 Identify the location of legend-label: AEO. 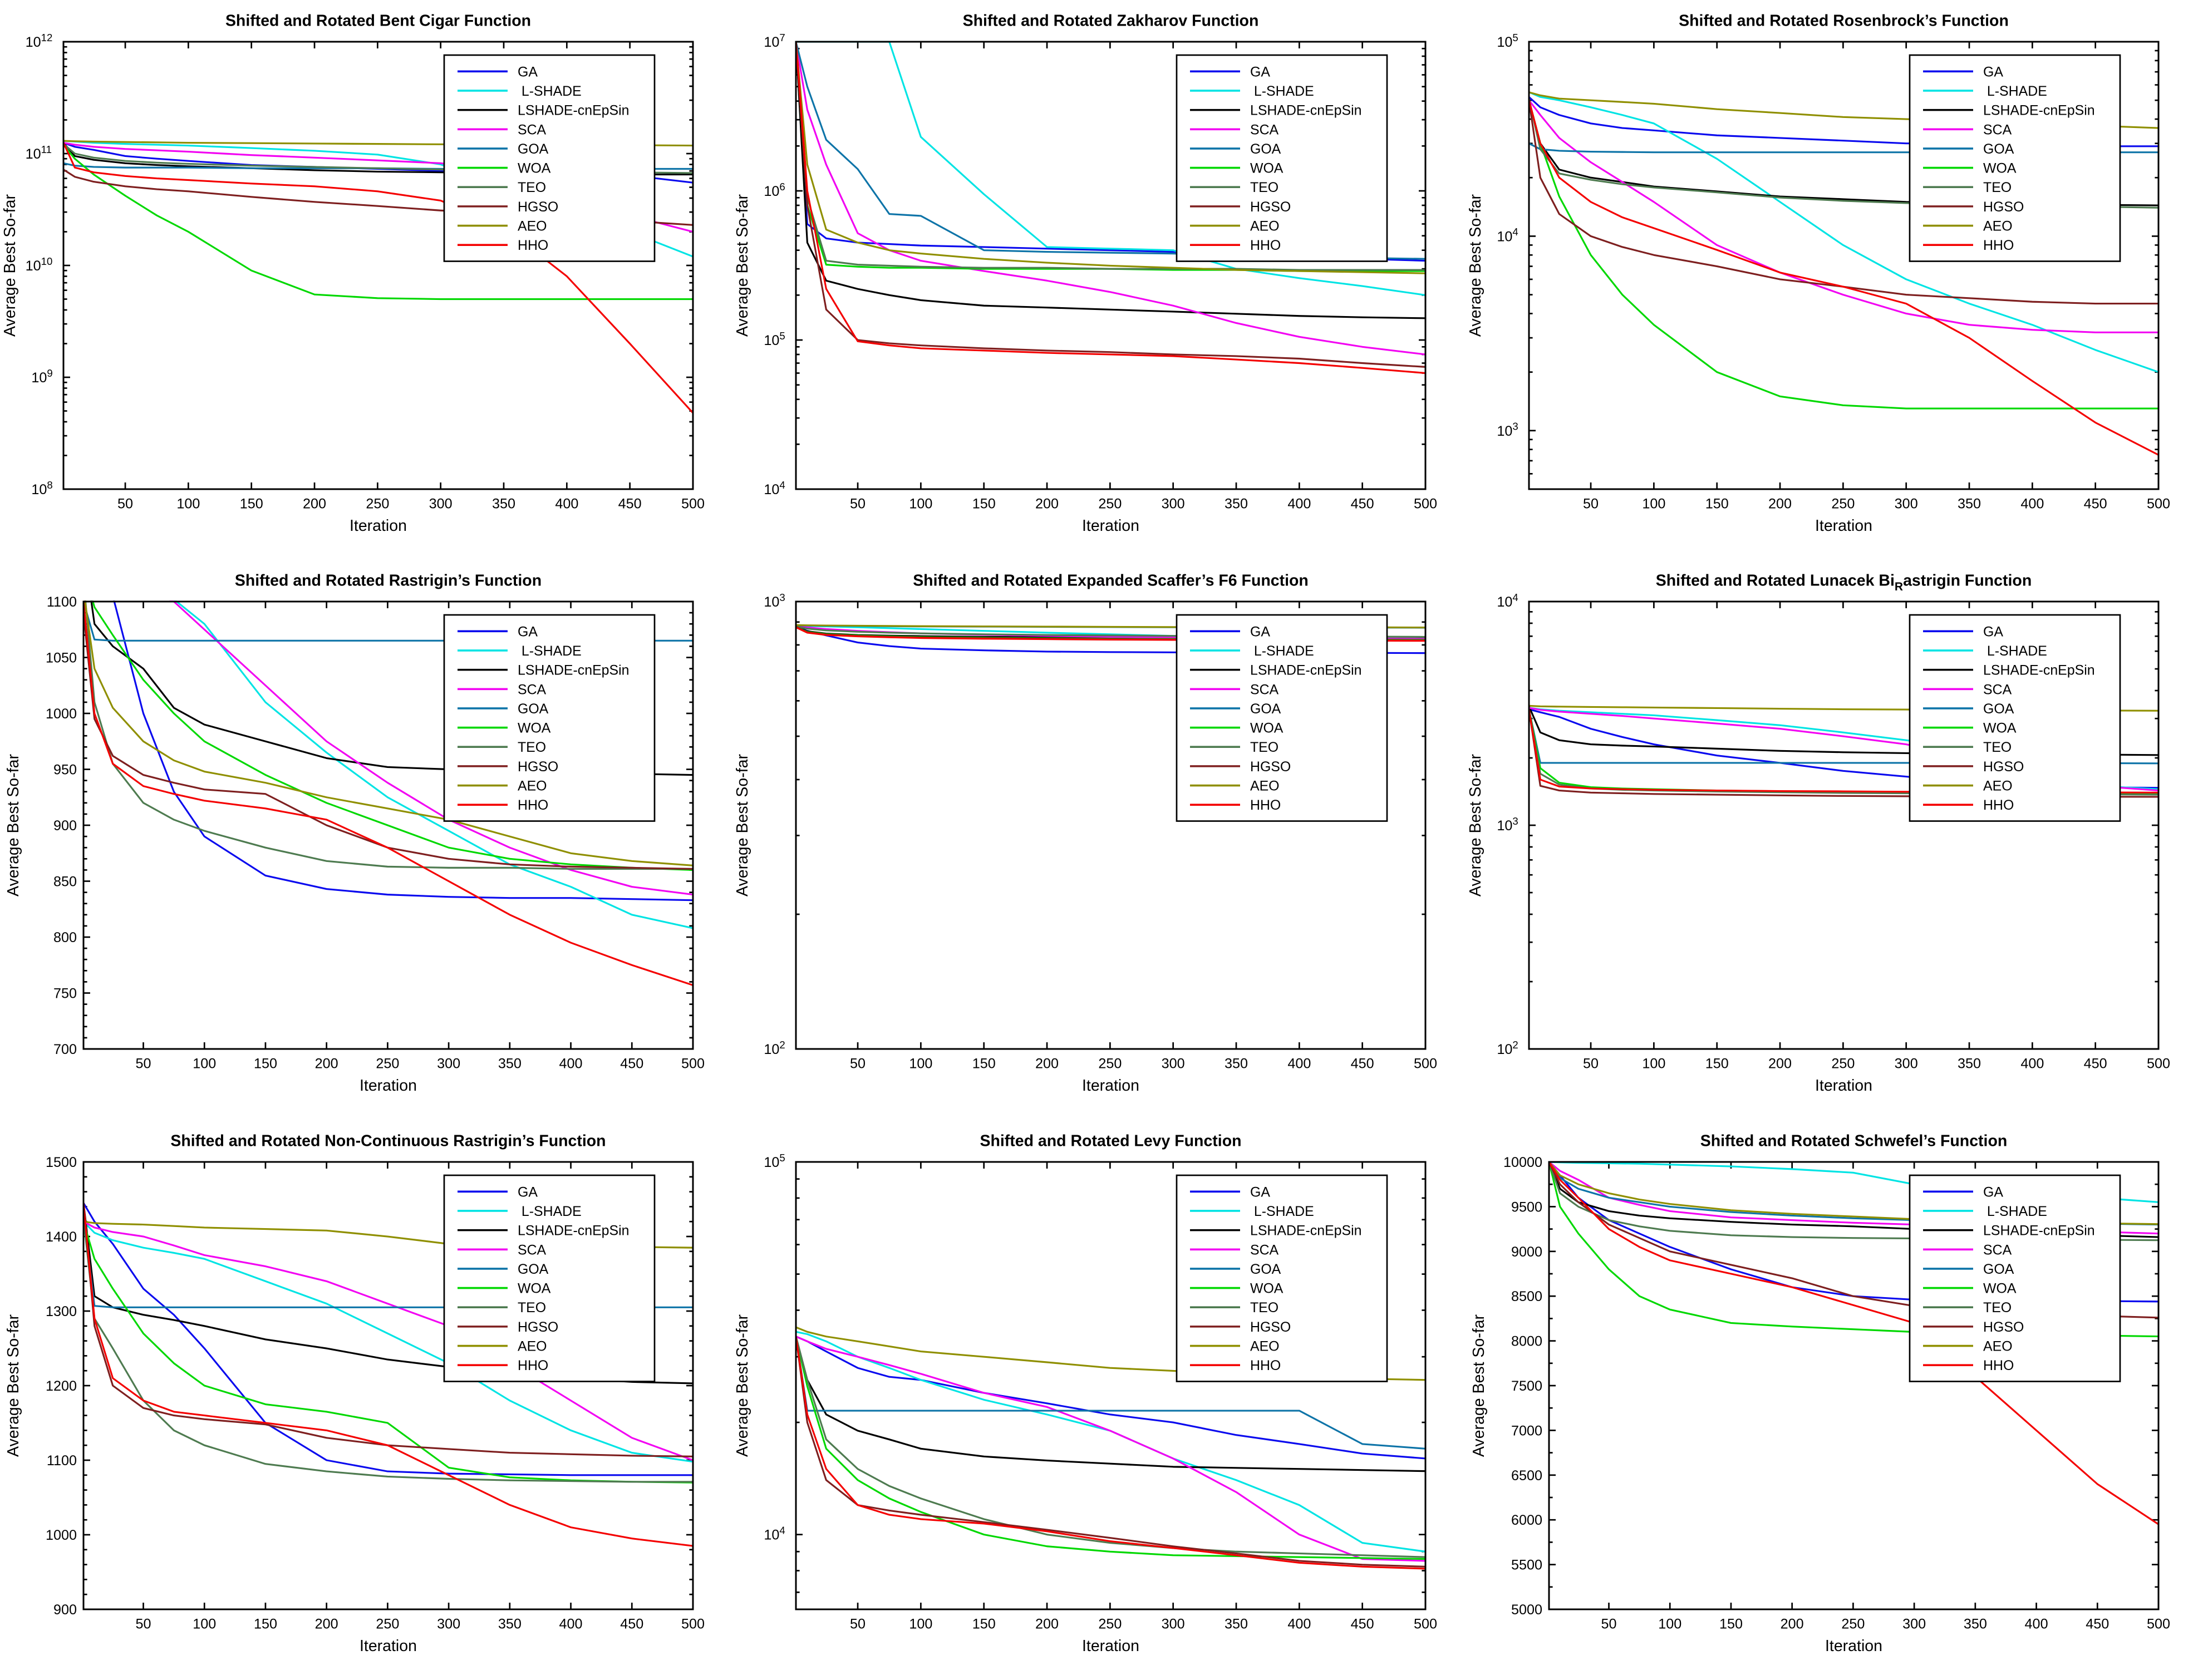
(532, 787).